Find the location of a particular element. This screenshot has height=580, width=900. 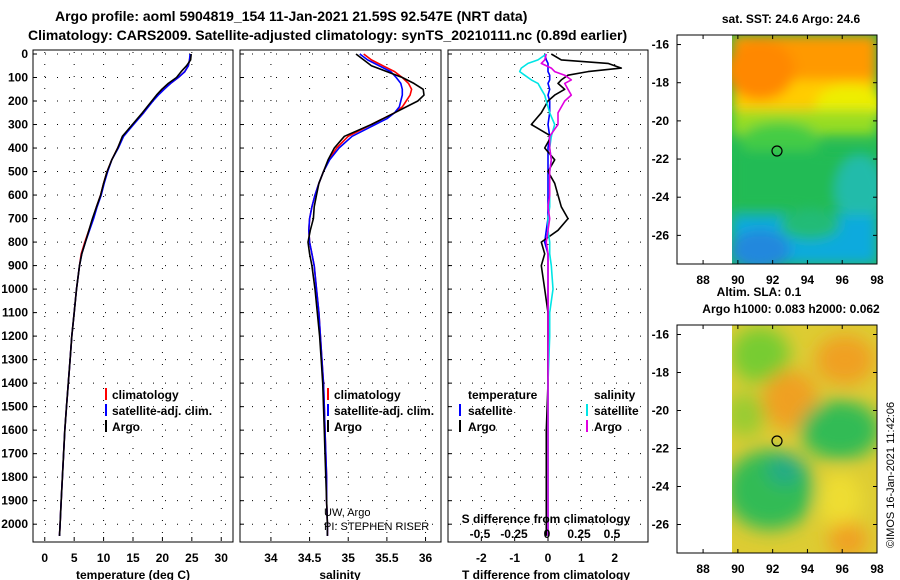

difference-s-label: S difference from climatology is located at coordinates (546, 519).